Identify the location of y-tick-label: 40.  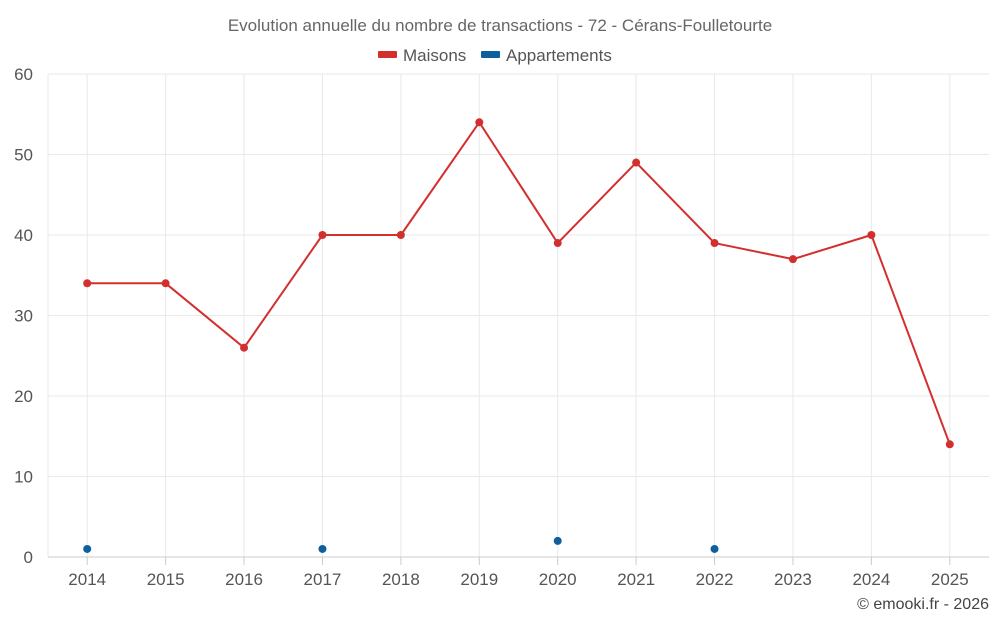
(23, 235).